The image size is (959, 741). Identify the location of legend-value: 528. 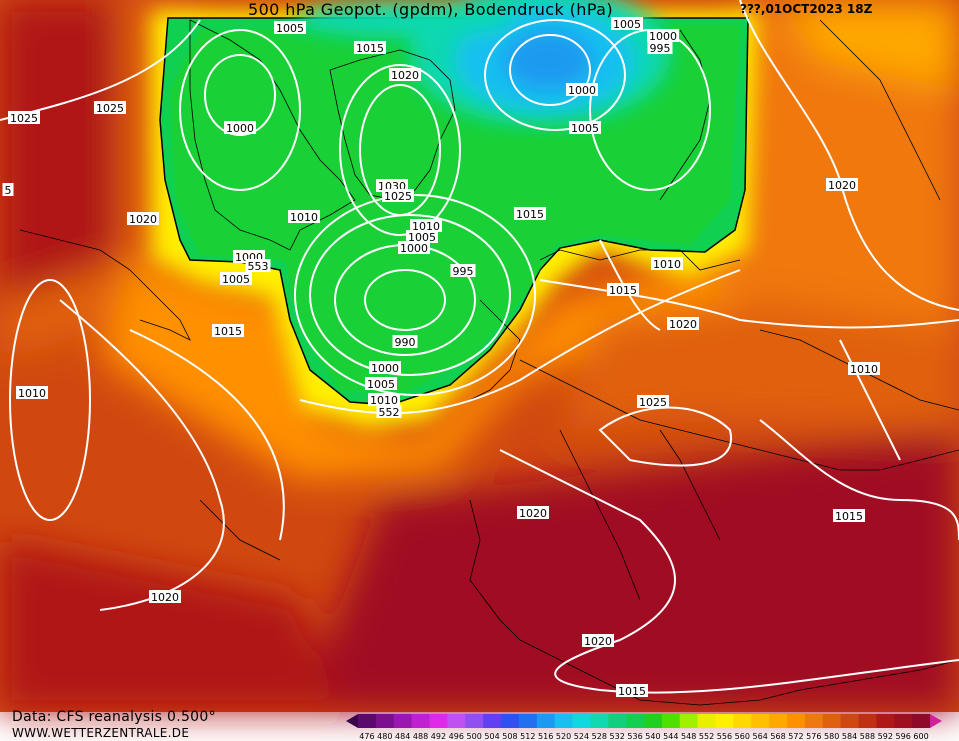
(599, 736).